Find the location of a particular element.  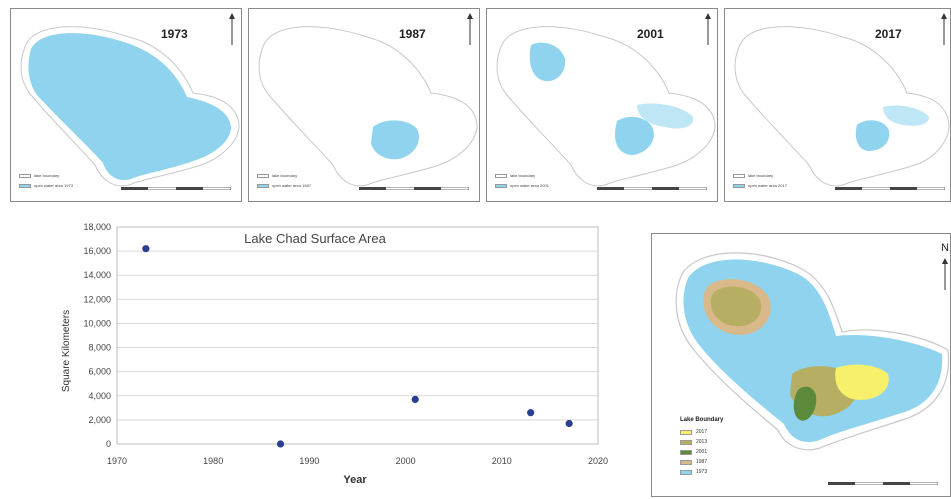

legend-label: 2001 is located at coordinates (702, 452).